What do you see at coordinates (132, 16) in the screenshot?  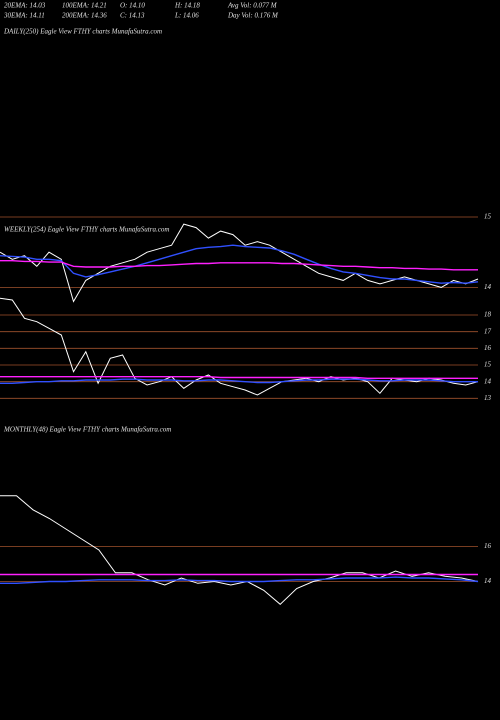 I see `header-stat: C: 14.13` at bounding box center [132, 16].